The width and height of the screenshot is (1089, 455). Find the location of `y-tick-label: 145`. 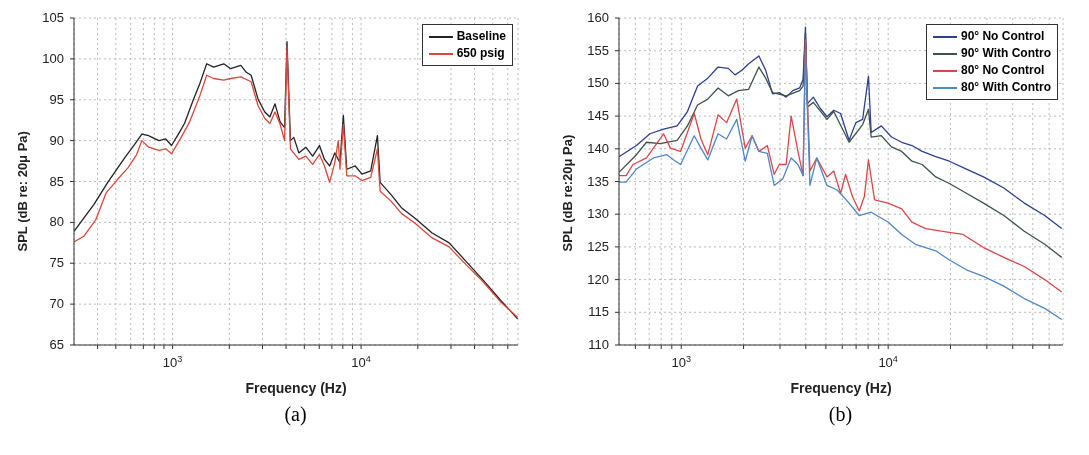

y-tick-label: 145 is located at coordinates (598, 116).